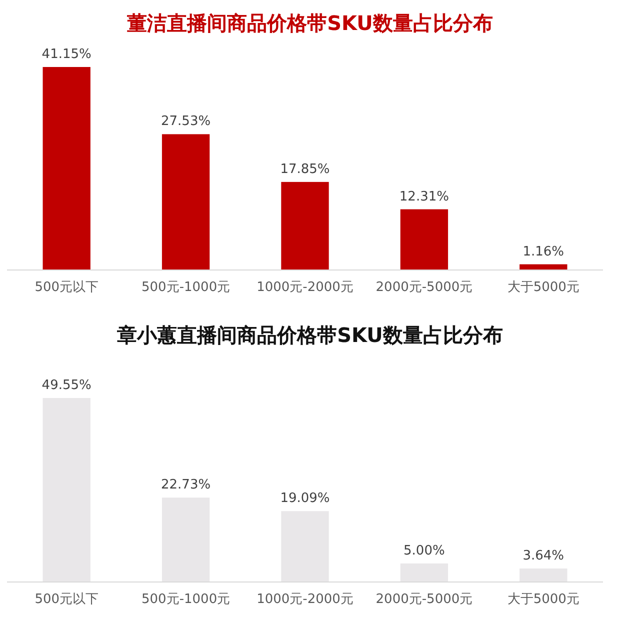 Image resolution: width=626 pixels, height=619 pixels. I want to click on chart-title: 章小蕙直播间商品价格带SKU数量占比分布, so click(309, 335).